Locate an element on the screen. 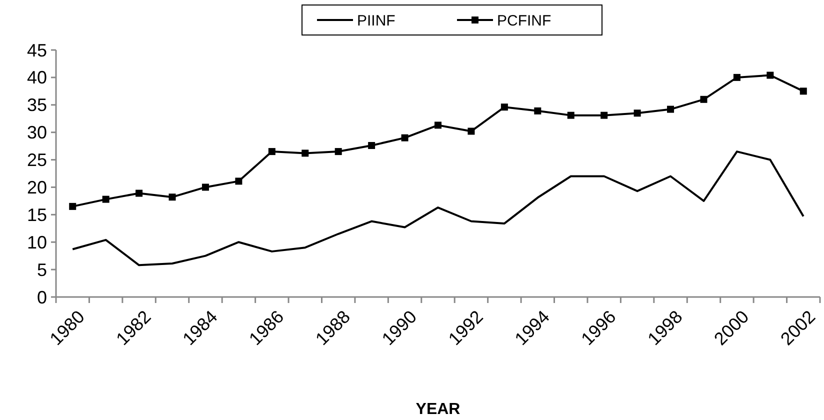 This screenshot has width=824, height=420. y-tick-label: 30 is located at coordinates (36, 132).